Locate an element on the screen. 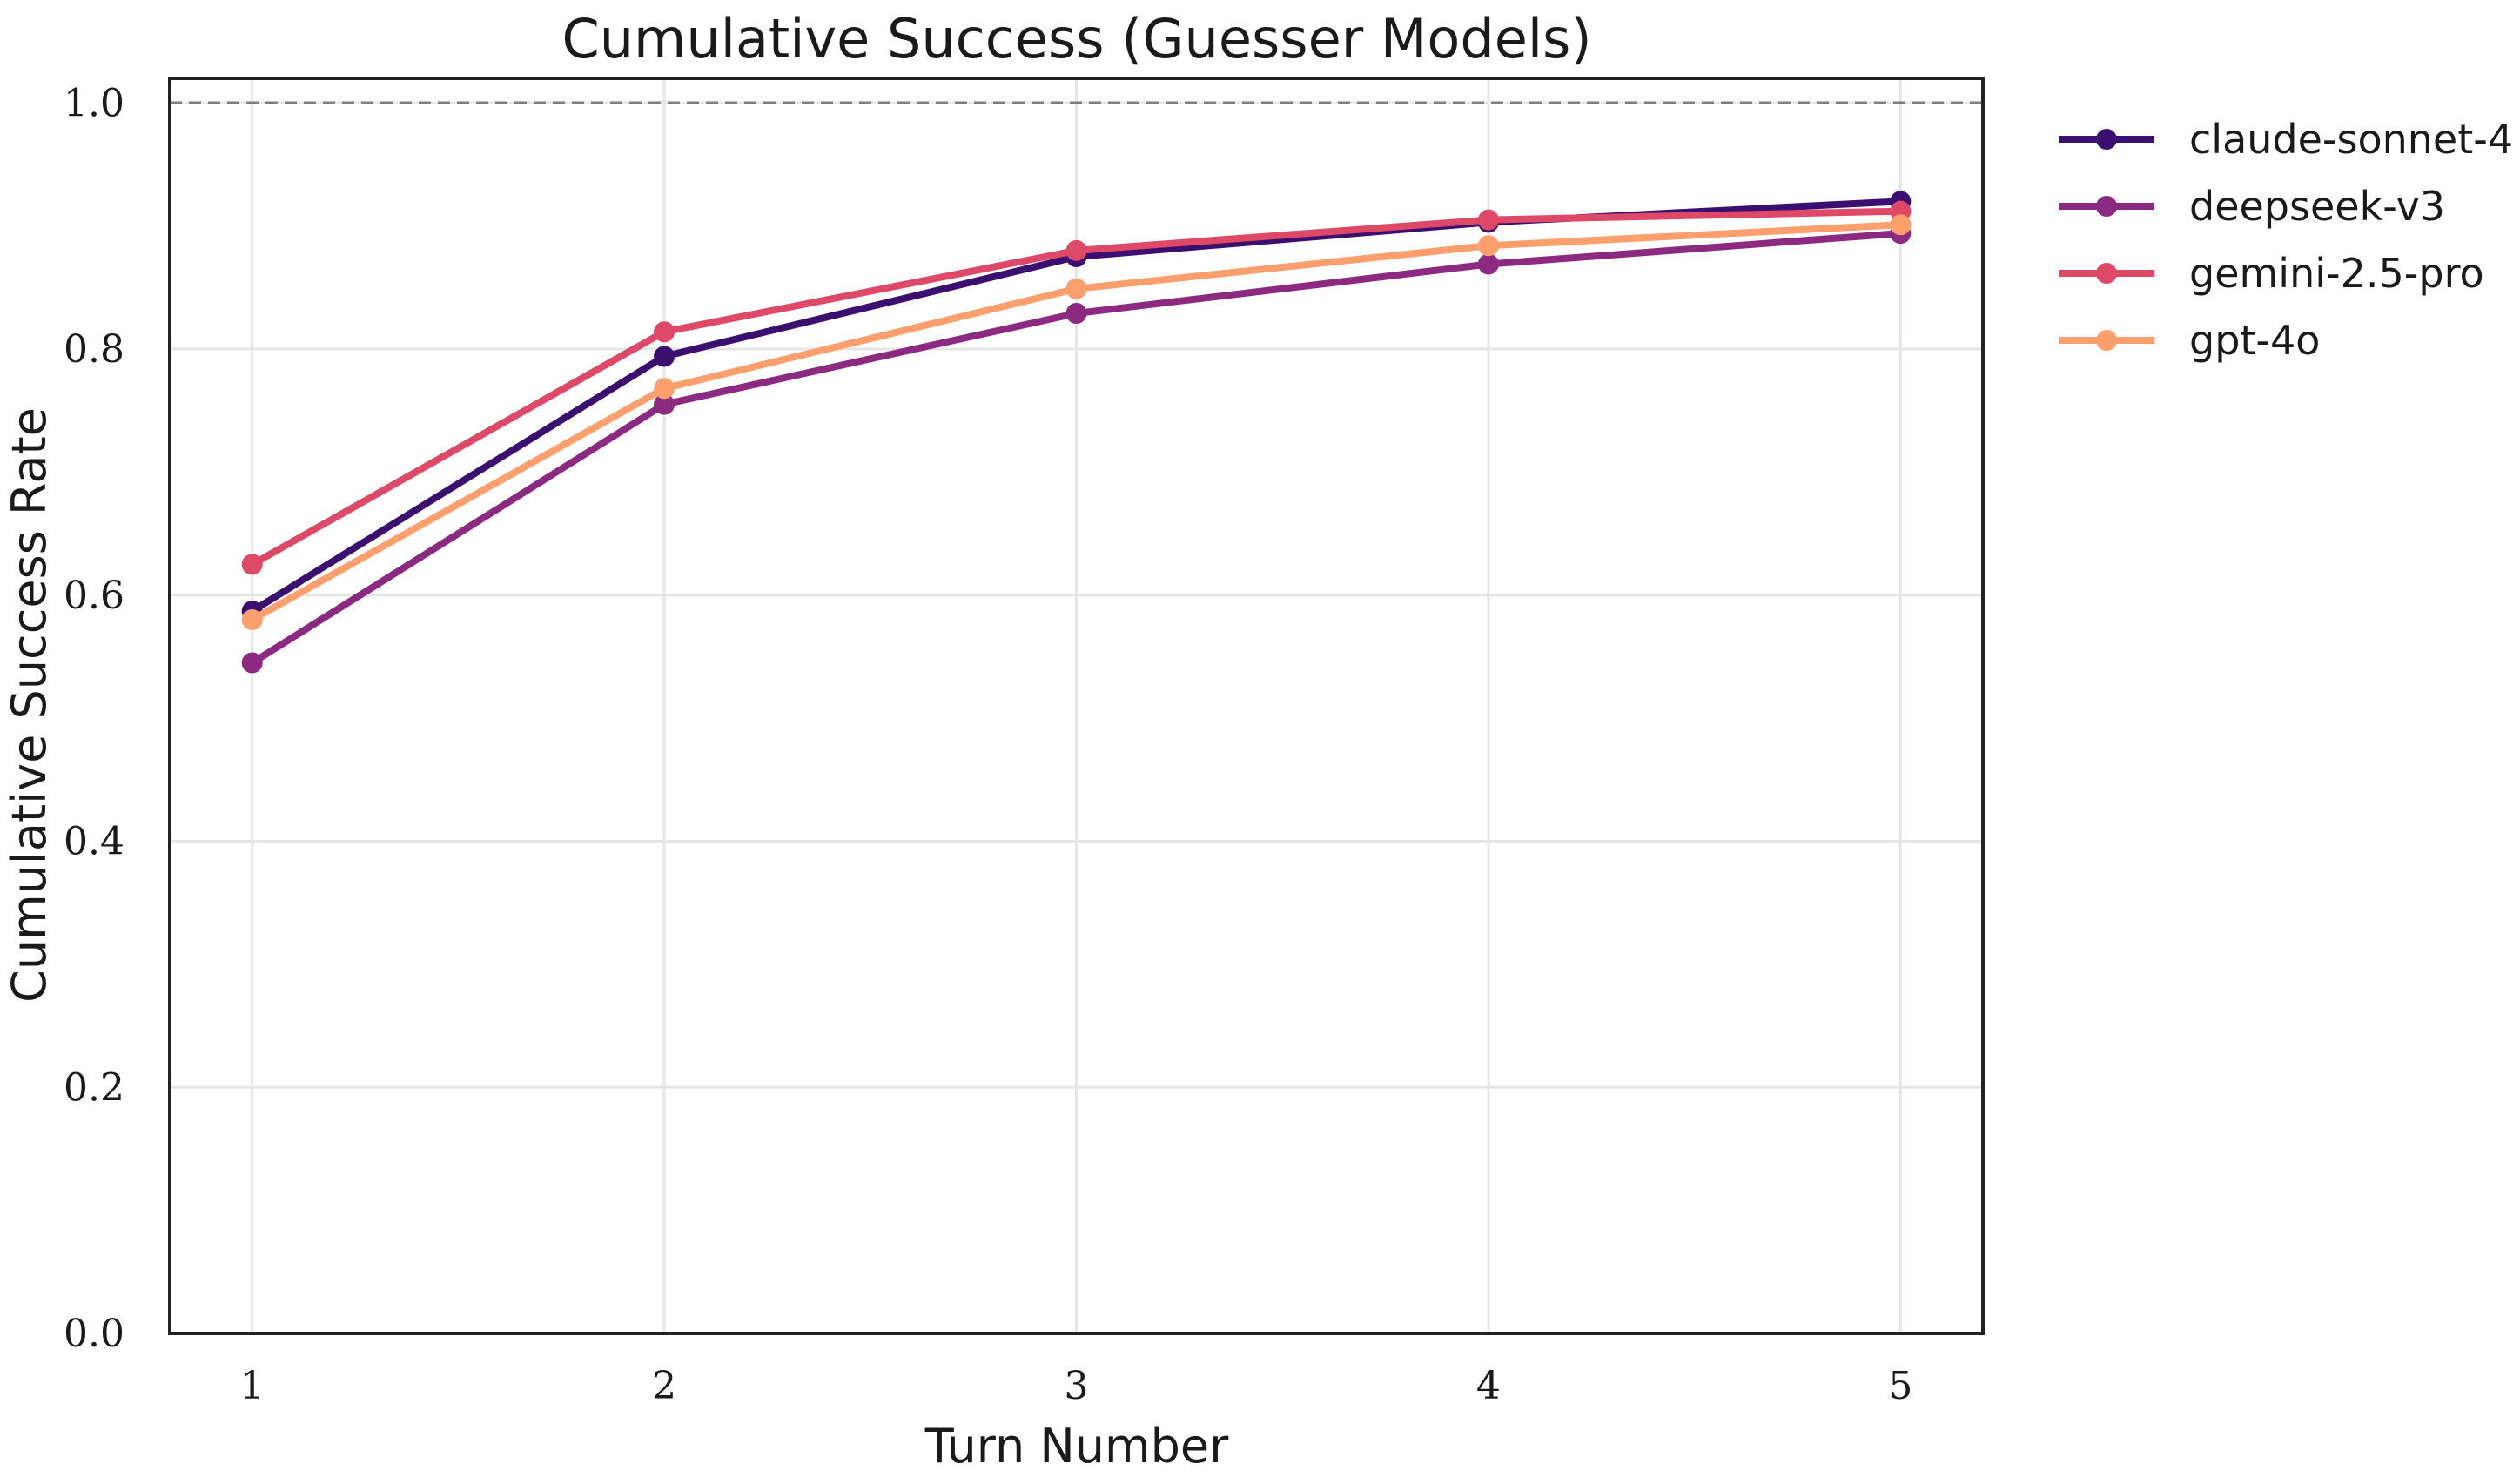  x-tick-label: 2 is located at coordinates (664, 1386).